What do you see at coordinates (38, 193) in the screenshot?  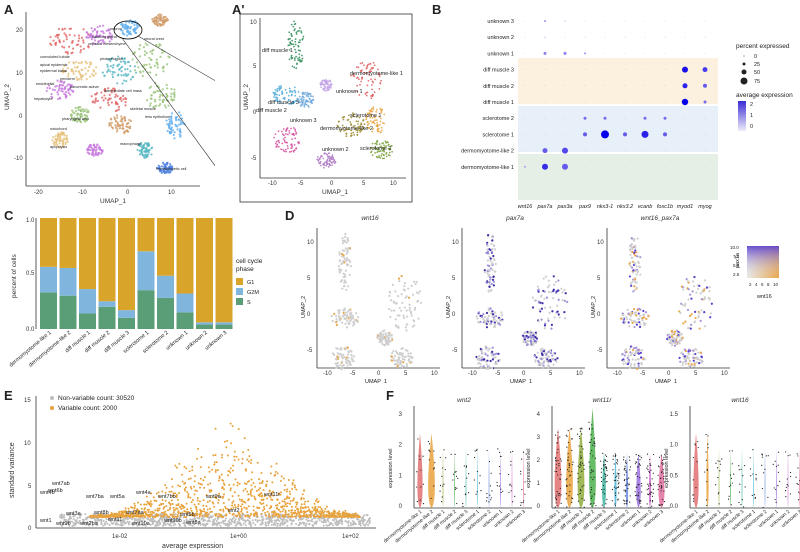 I see `a-xtick-0: -20` at bounding box center [38, 193].